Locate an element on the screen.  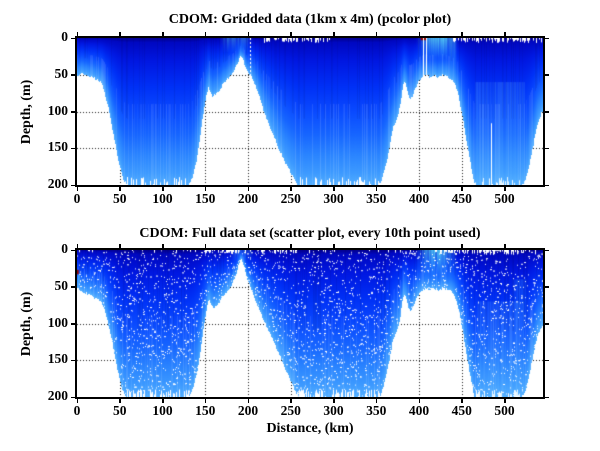
pcolor-y-axis-label: Depth, (m) is located at coordinates (26, 112).